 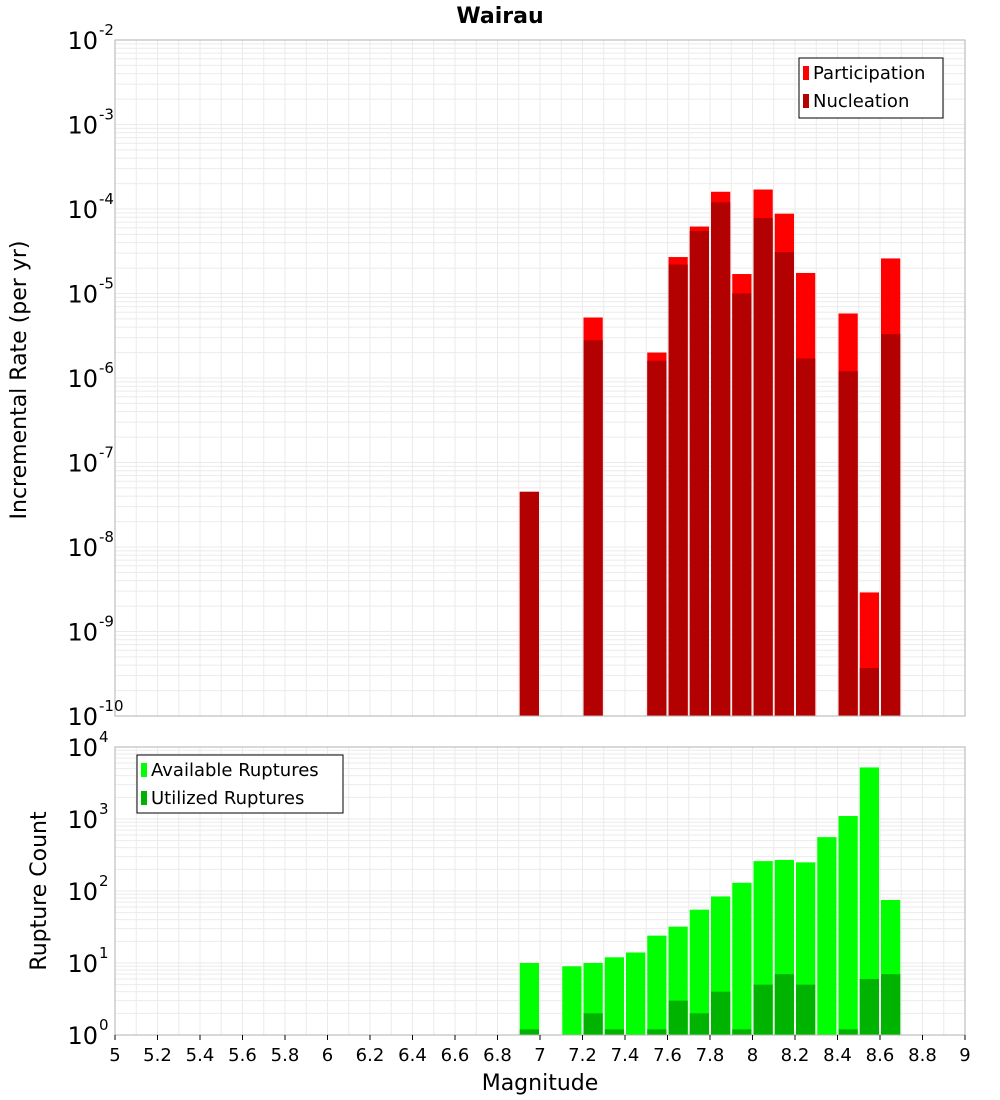 What do you see at coordinates (242, 1055) in the screenshot?
I see `x-tick-label: 5.6` at bounding box center [242, 1055].